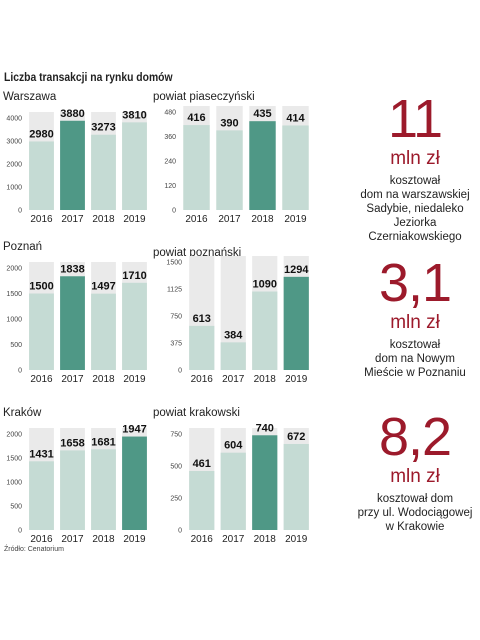  I want to click on panel-title: Warszawa, so click(30, 97).